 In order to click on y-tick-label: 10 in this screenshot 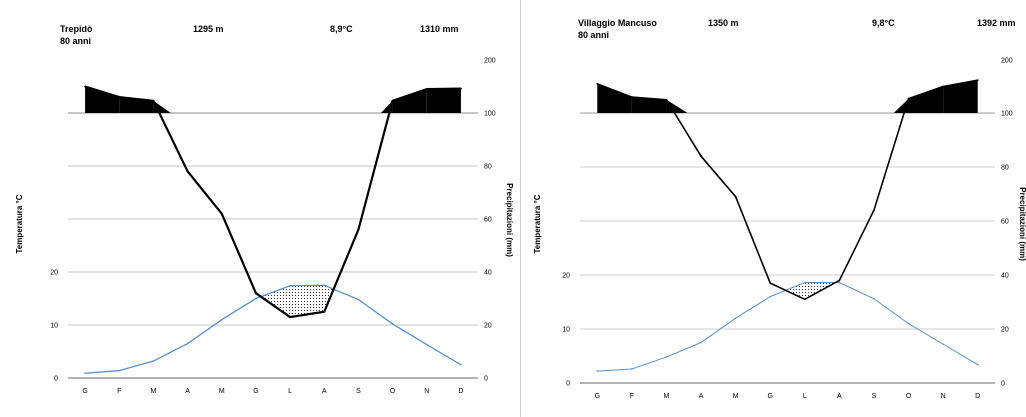, I will do `click(566, 330)`.